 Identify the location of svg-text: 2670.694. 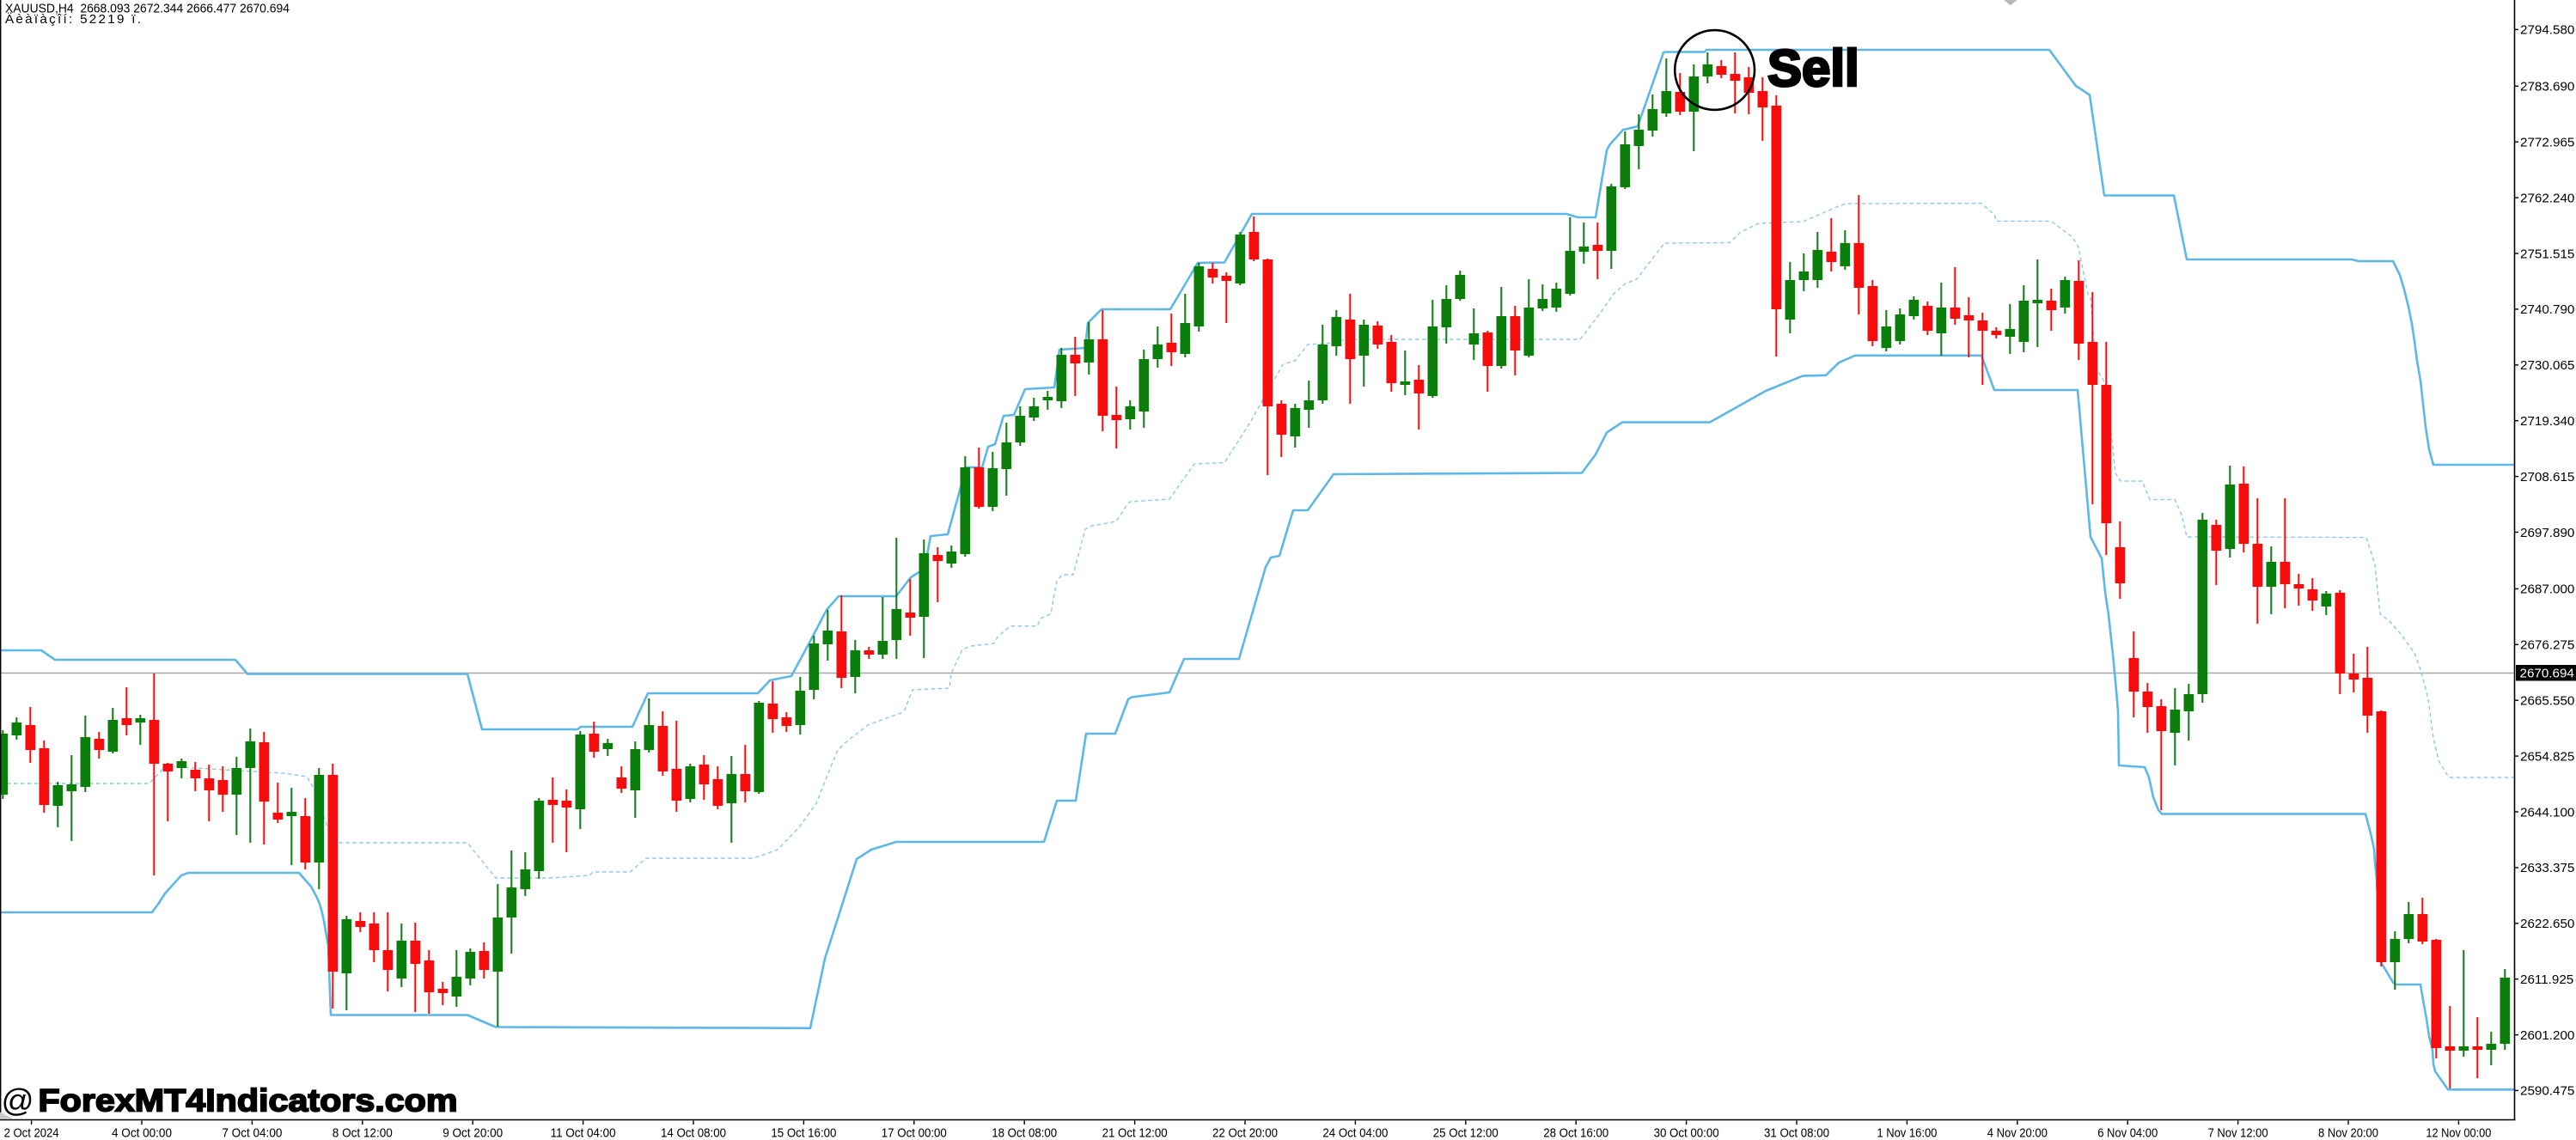
(2547, 674).